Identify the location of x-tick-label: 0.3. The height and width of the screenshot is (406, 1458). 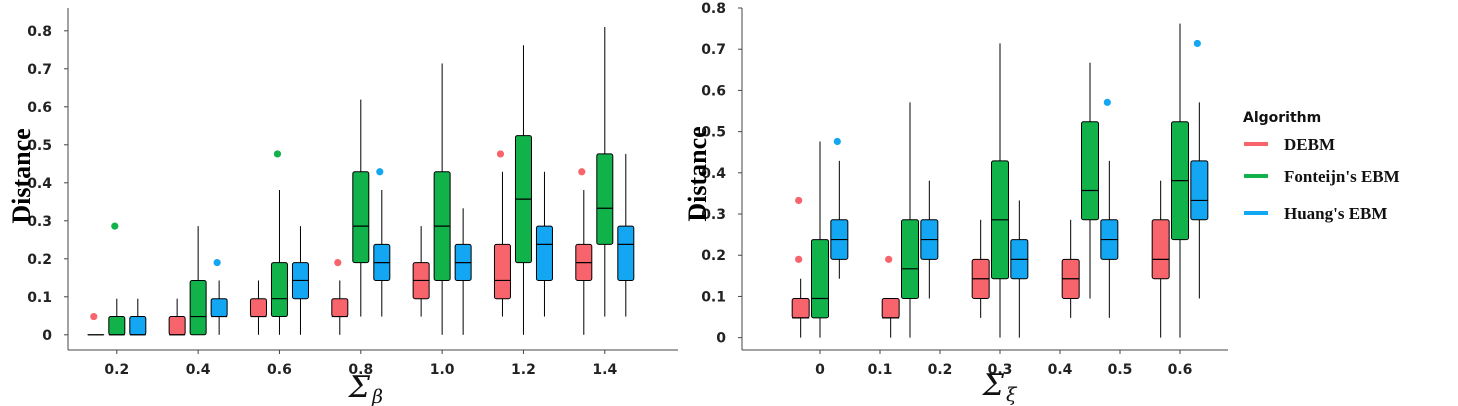
(1000, 370).